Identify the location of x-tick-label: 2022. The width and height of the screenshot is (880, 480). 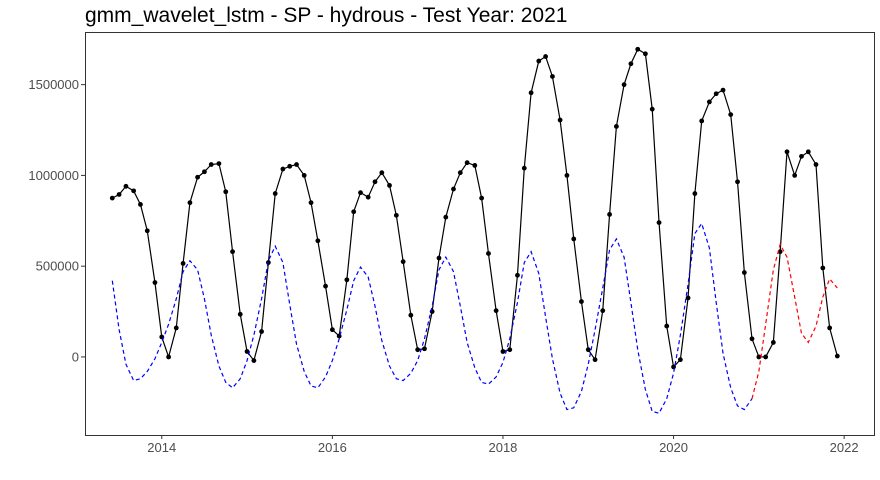
(844, 447).